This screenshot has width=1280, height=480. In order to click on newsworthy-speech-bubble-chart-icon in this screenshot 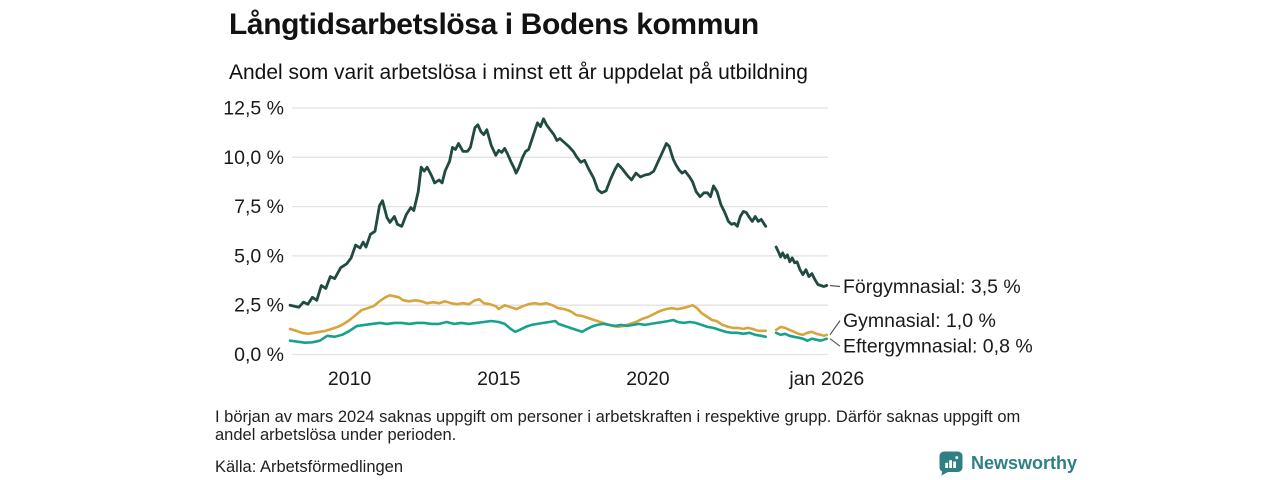, I will do `click(951, 463)`.